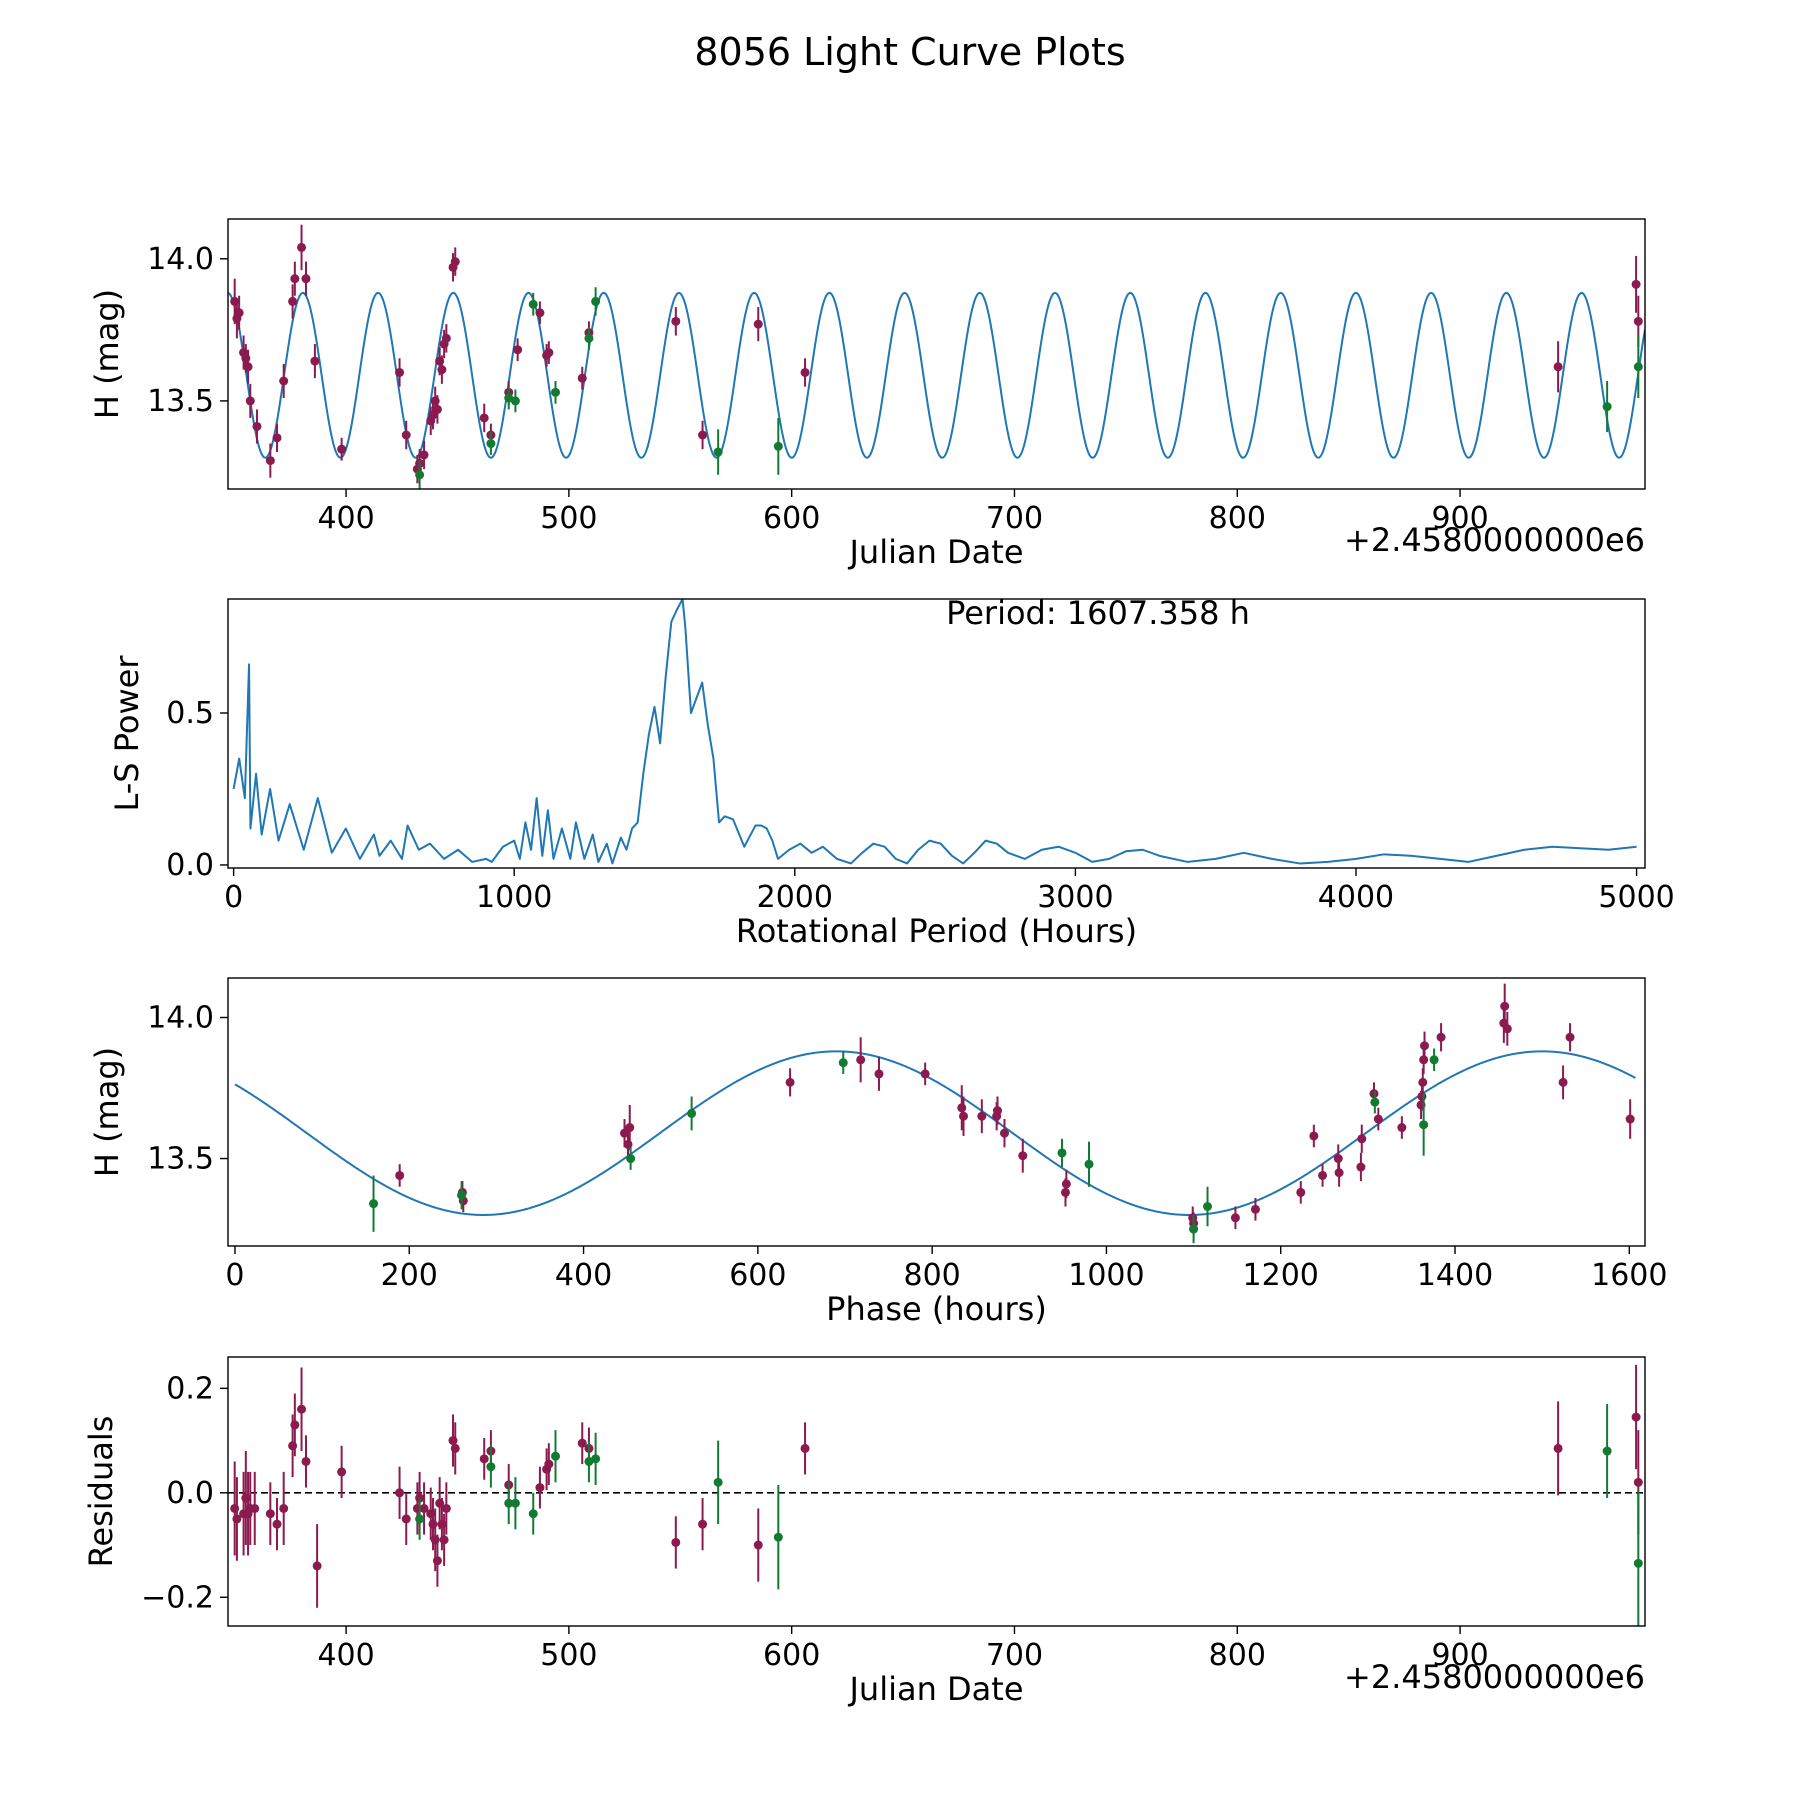 This screenshot has height=1800, width=1800. Describe the element at coordinates (1075, 897) in the screenshot. I see `x-tick-label: 3000` at that location.